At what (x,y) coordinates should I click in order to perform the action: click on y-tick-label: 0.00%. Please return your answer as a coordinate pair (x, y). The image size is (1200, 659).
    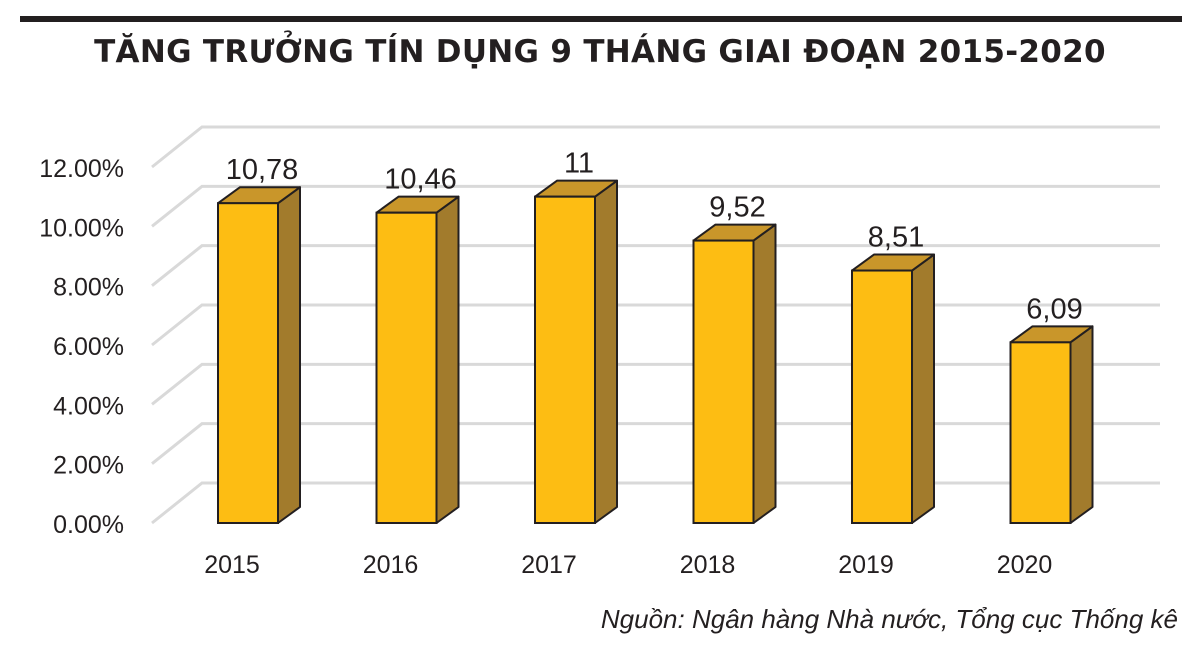
    Looking at the image, I should click on (88, 525).